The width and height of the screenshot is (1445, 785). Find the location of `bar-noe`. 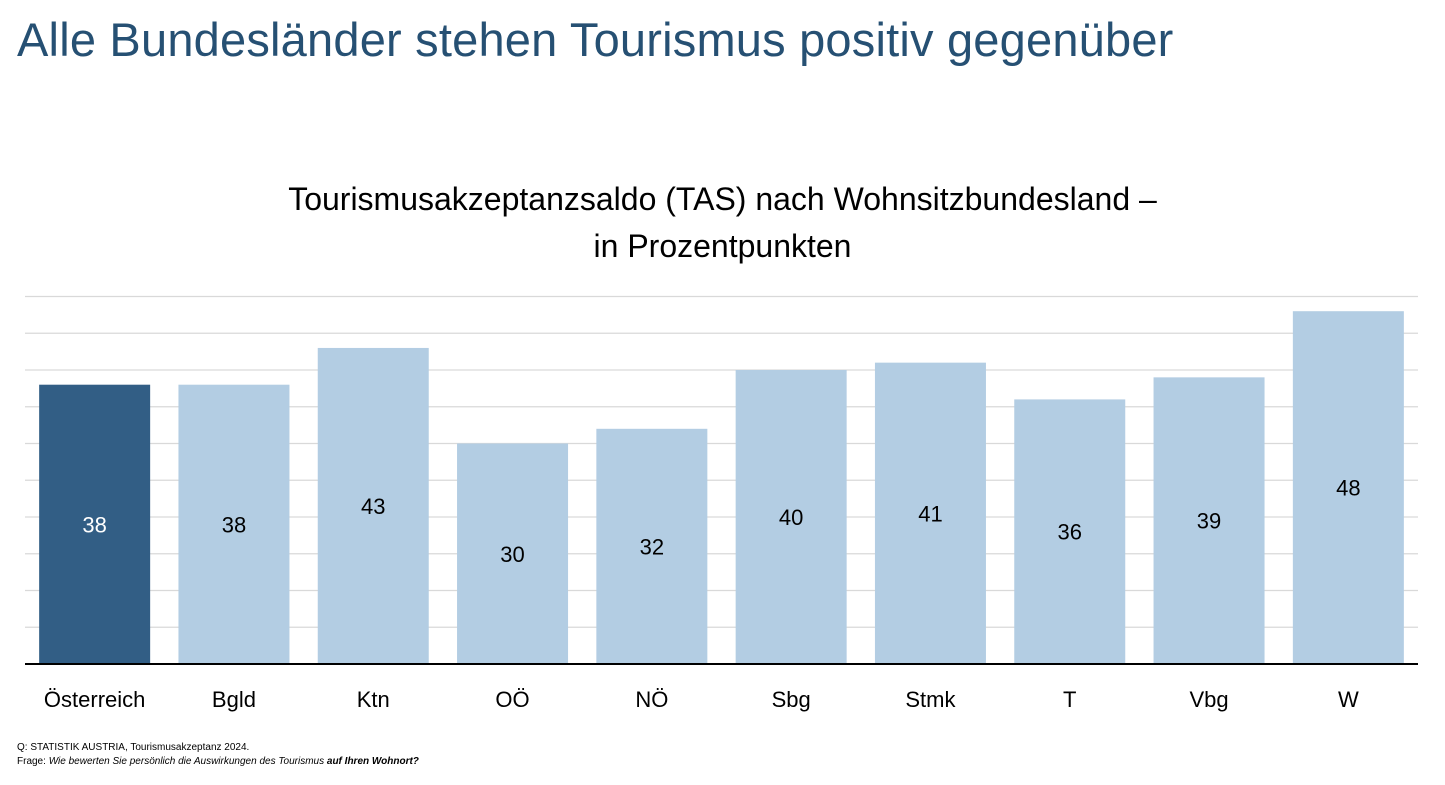

bar-noe is located at coordinates (652, 546).